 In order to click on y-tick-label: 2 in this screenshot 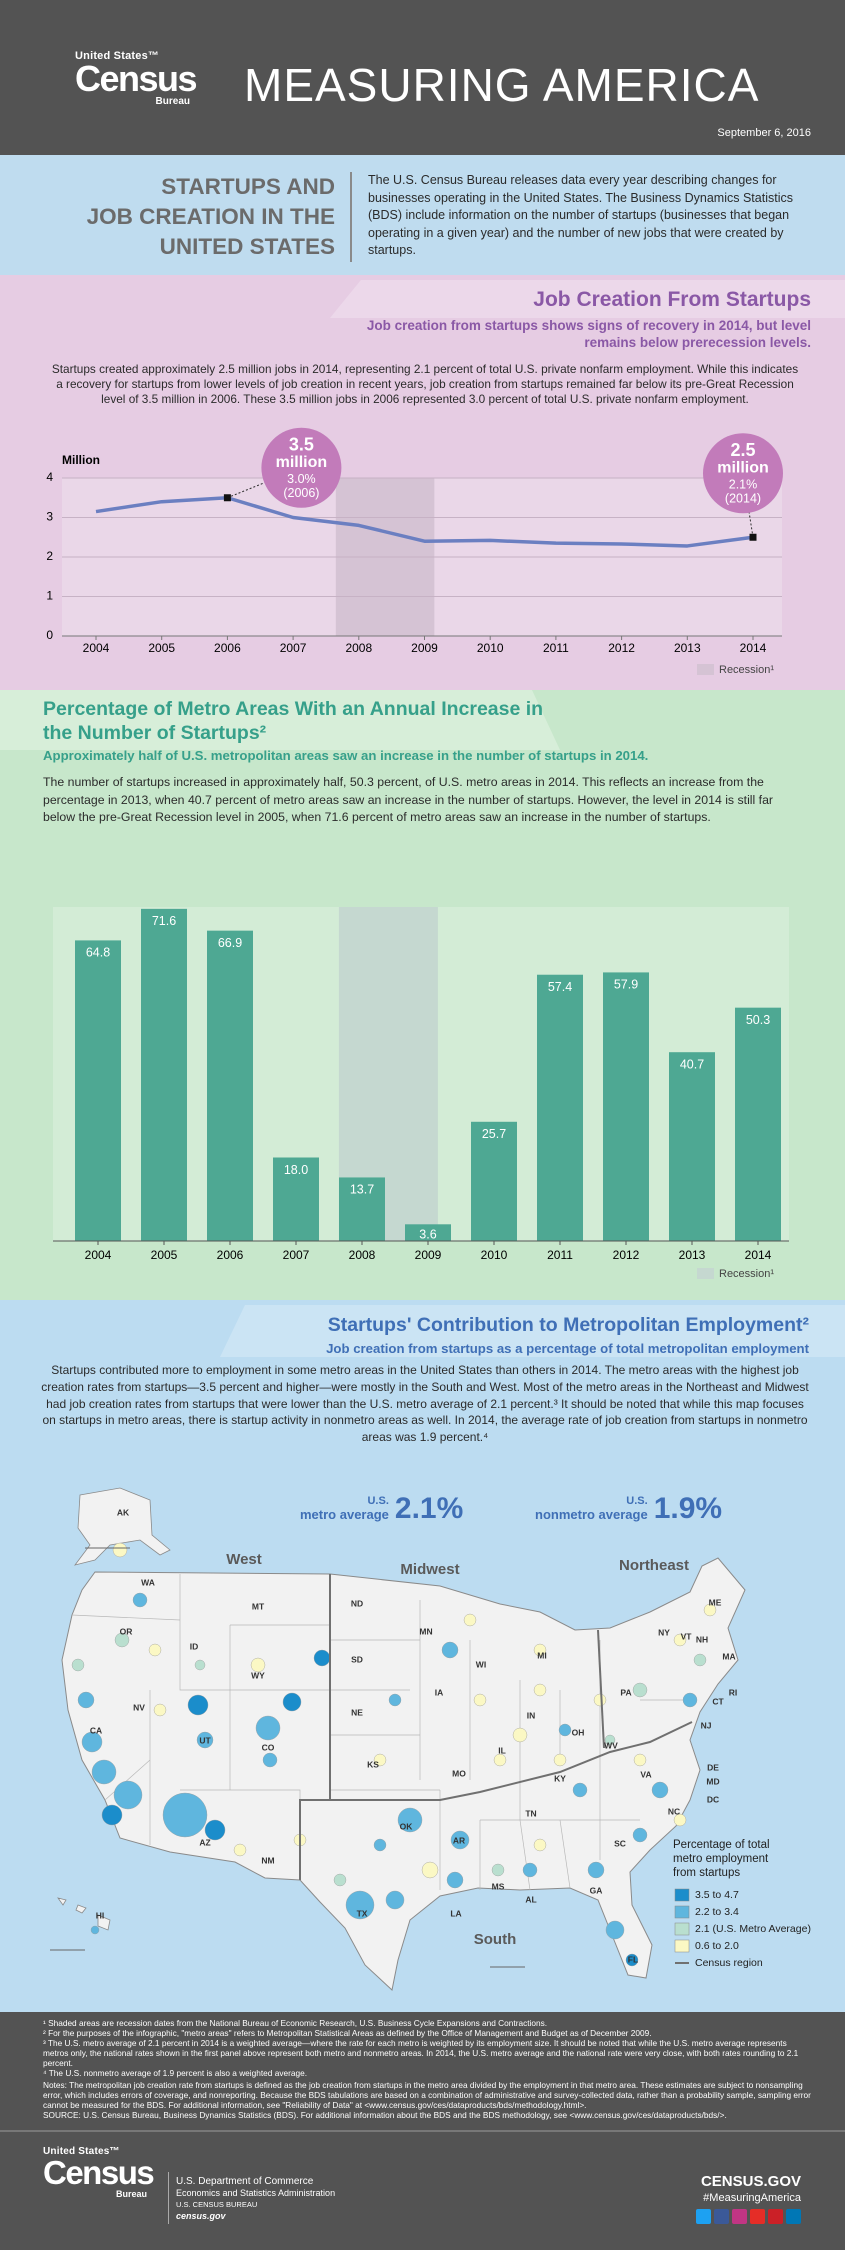, I will do `click(49, 556)`.